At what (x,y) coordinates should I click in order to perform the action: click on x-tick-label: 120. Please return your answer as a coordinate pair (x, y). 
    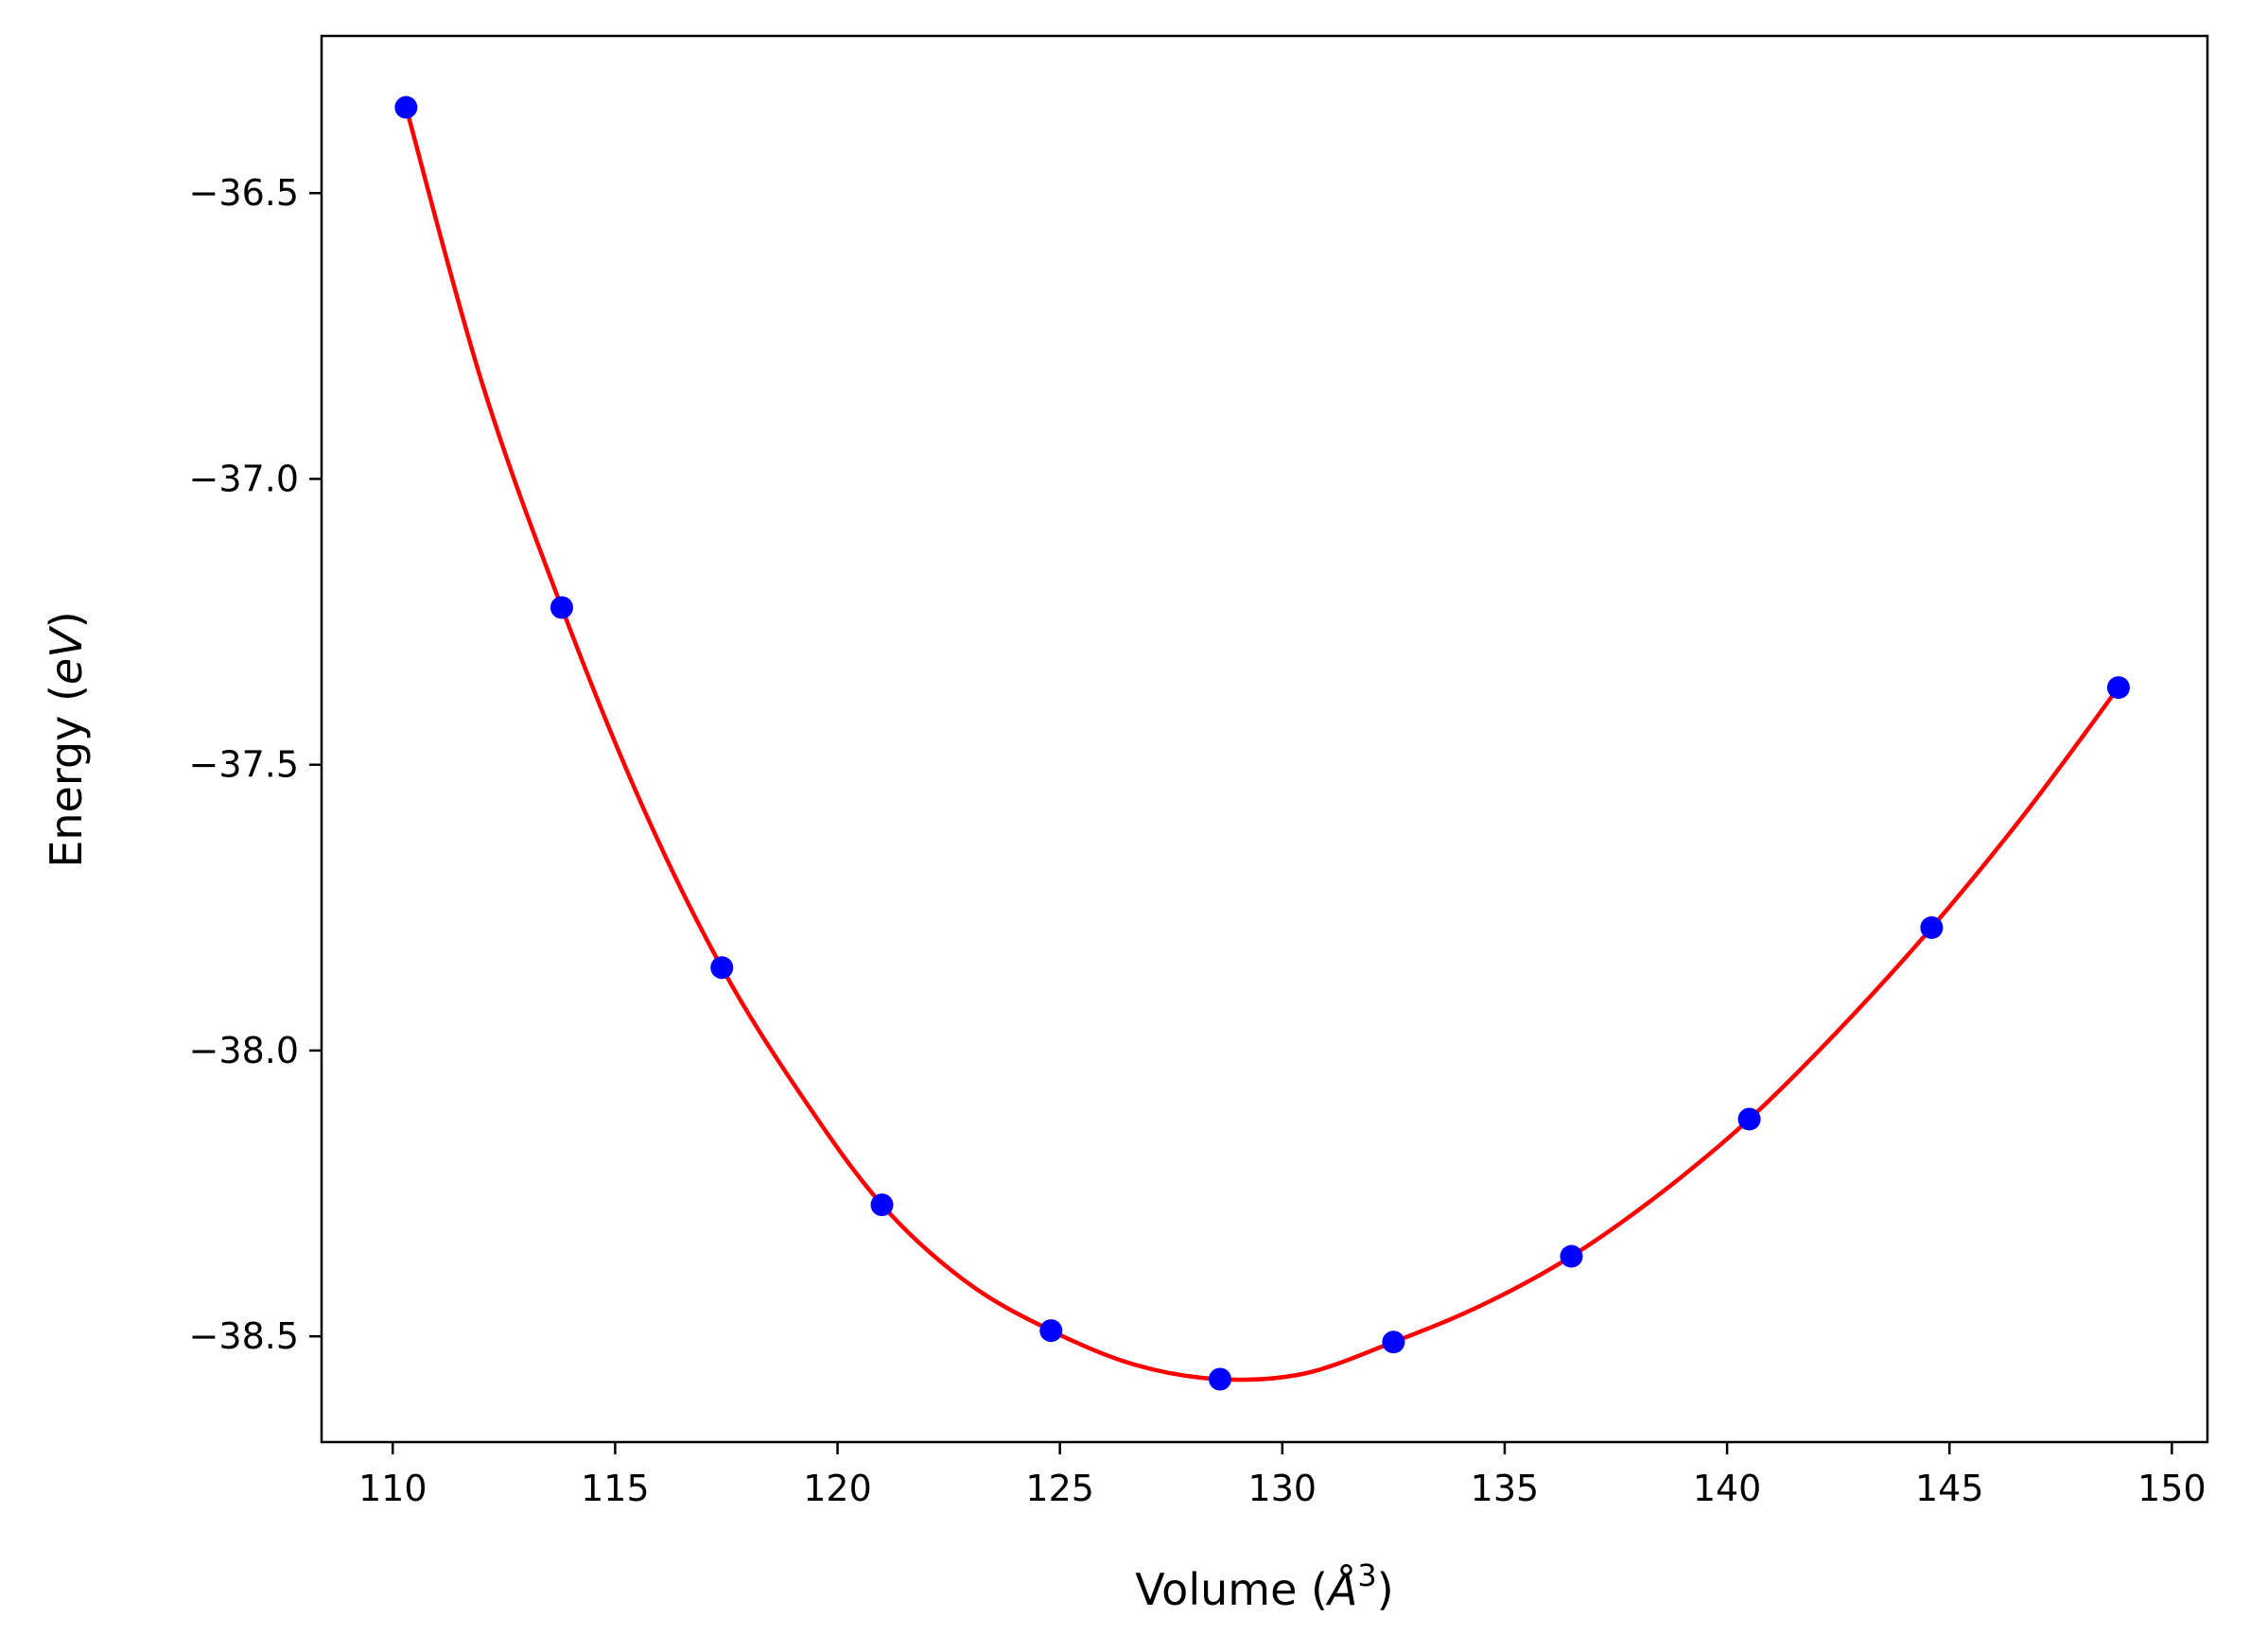
    Looking at the image, I should click on (837, 1489).